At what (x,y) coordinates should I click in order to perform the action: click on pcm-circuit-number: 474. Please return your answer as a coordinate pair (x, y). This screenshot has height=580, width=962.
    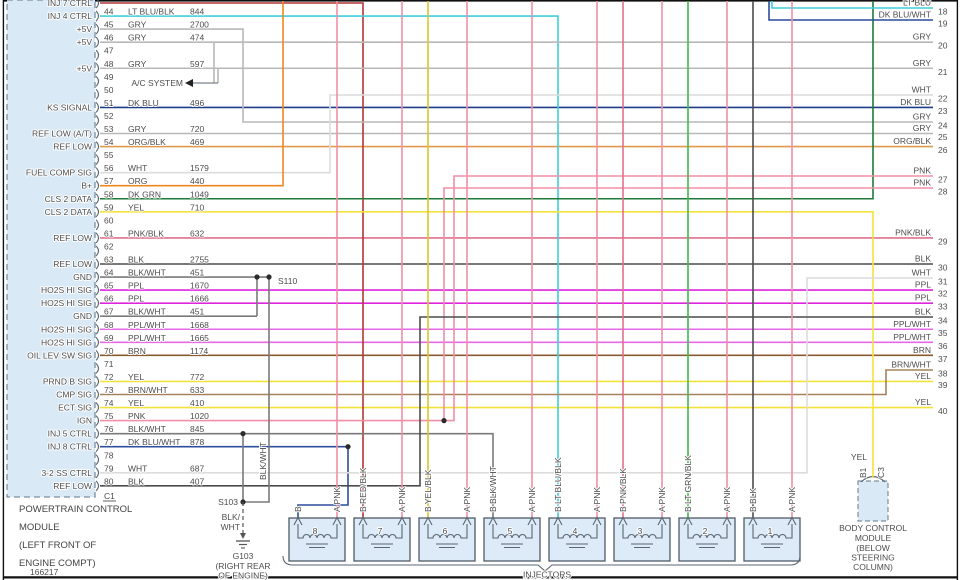
    Looking at the image, I should click on (197, 38).